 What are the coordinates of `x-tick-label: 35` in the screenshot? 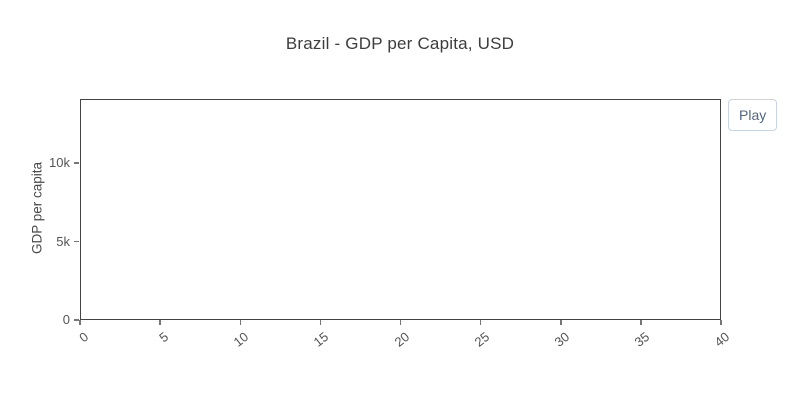 It's located at (642, 339).